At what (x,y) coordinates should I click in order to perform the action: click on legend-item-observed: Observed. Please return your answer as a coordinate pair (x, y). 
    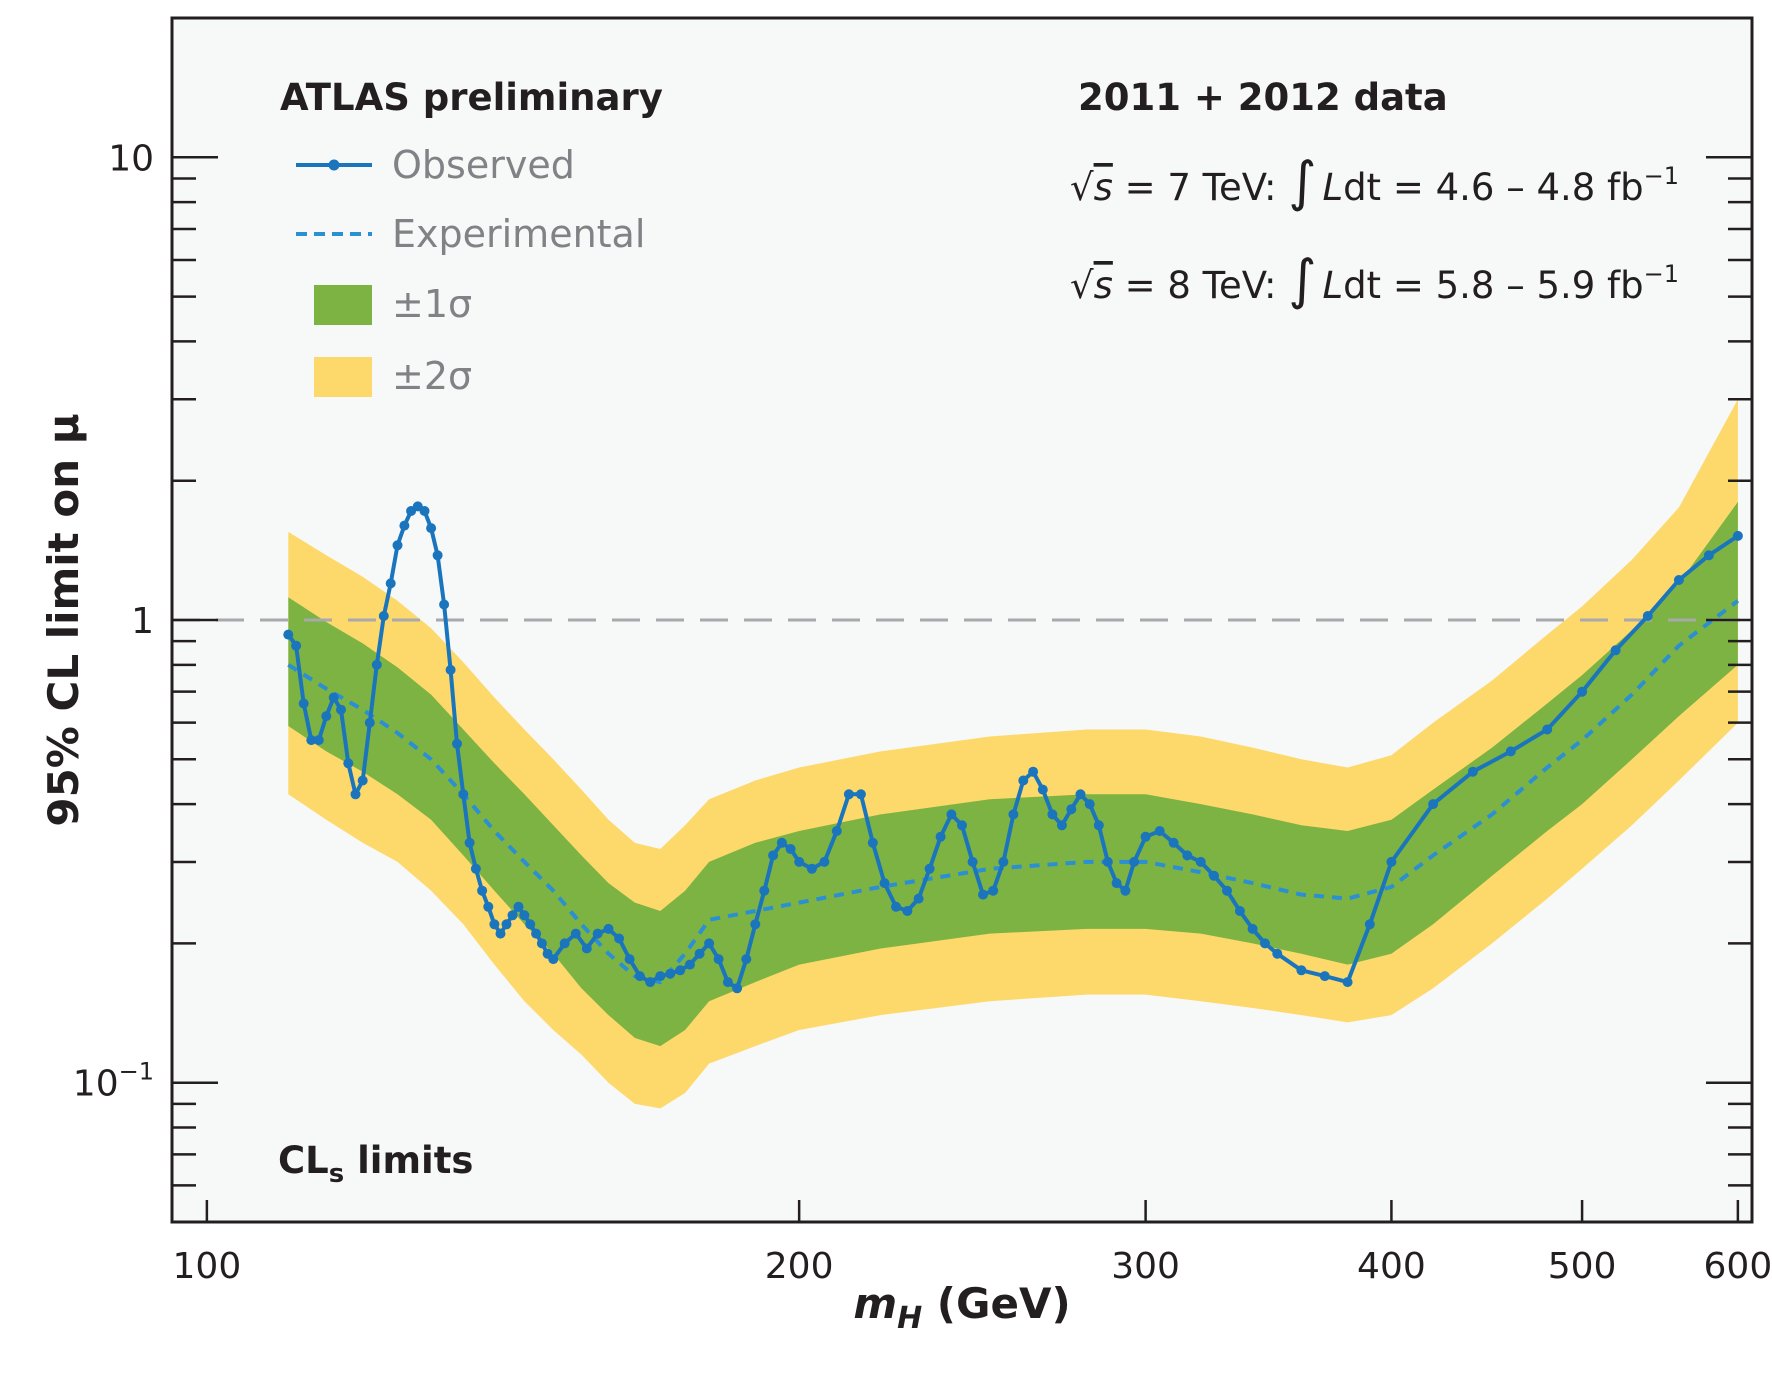
    Looking at the image, I should click on (435, 165).